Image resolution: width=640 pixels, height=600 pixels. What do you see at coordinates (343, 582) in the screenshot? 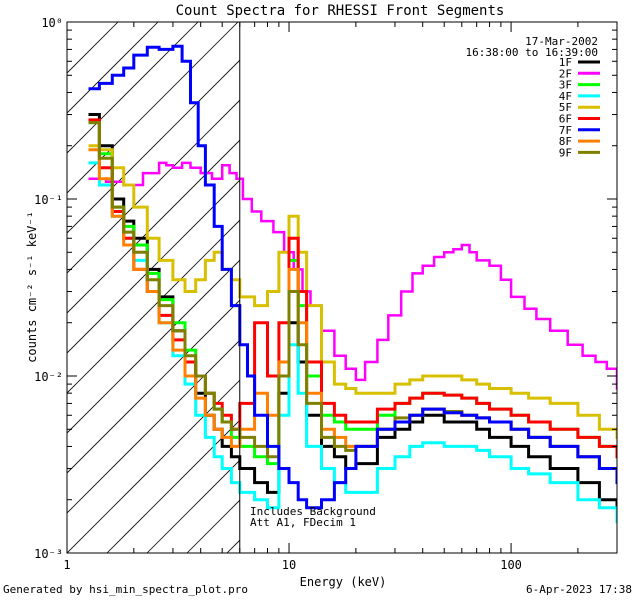
I see `x-axis-label: Energy (keV)` at bounding box center [343, 582].